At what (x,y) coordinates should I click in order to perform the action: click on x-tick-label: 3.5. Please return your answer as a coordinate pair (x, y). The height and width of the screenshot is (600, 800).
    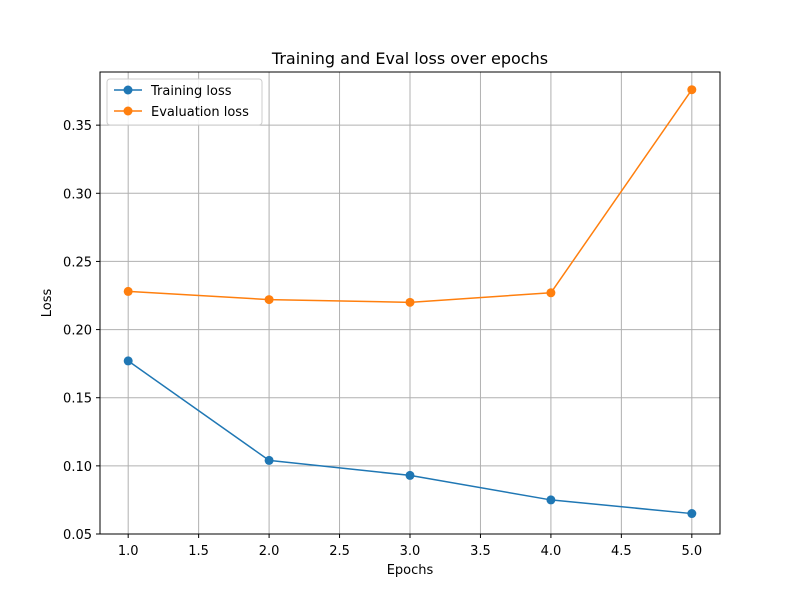
    Looking at the image, I should click on (480, 551).